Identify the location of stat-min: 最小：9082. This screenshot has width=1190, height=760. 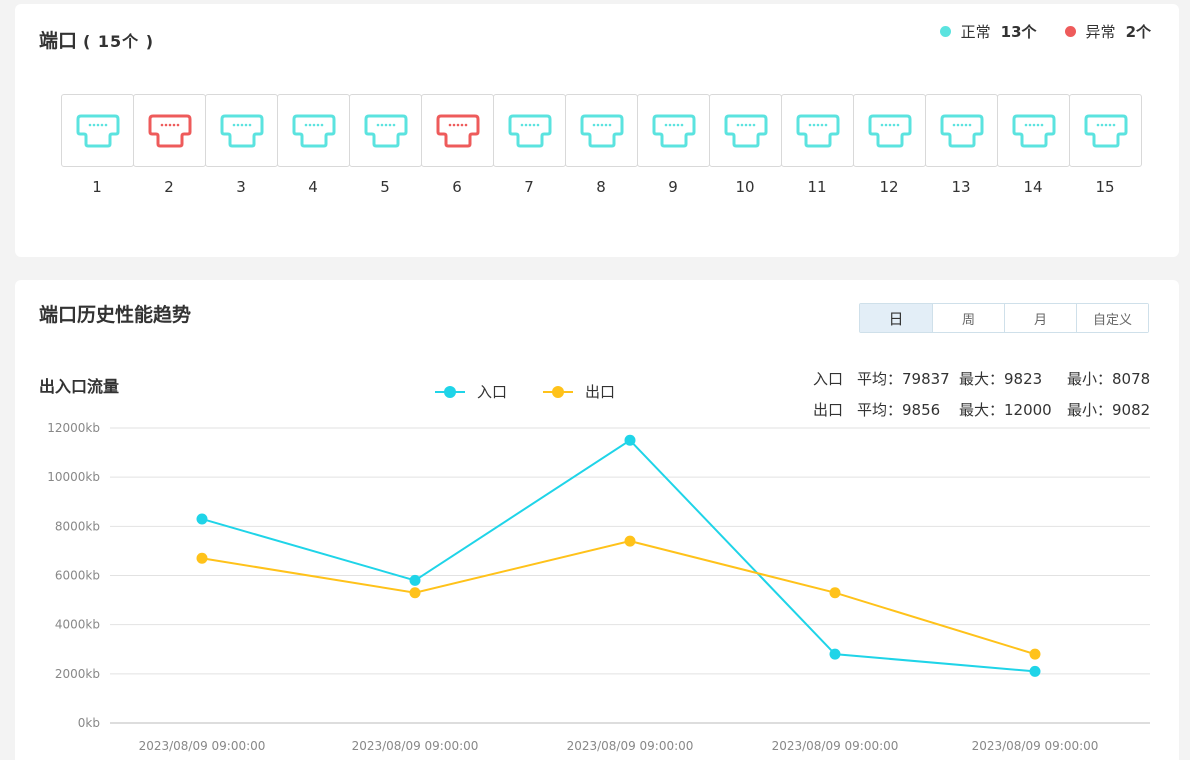
(1109, 410).